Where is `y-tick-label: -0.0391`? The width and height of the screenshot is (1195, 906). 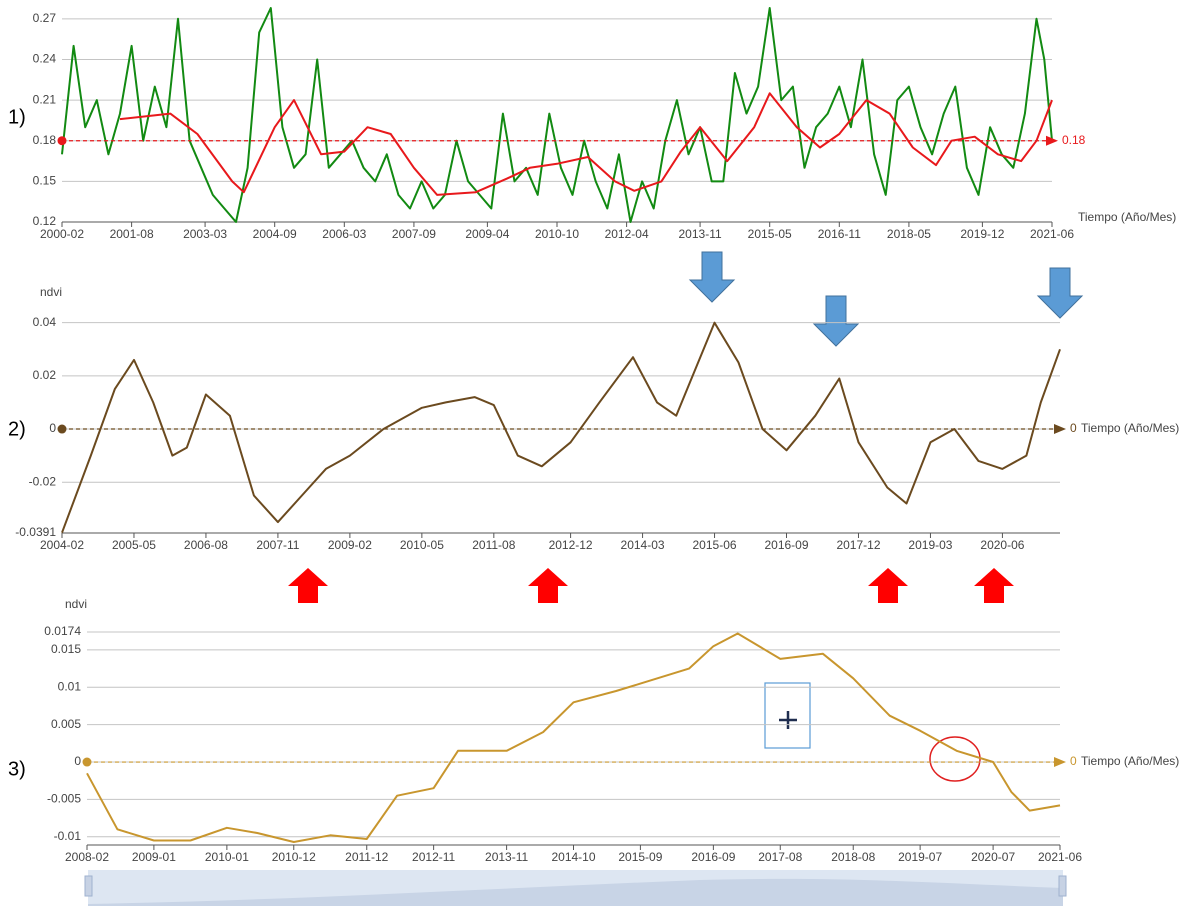
y-tick-label: -0.0391 is located at coordinates (35, 532).